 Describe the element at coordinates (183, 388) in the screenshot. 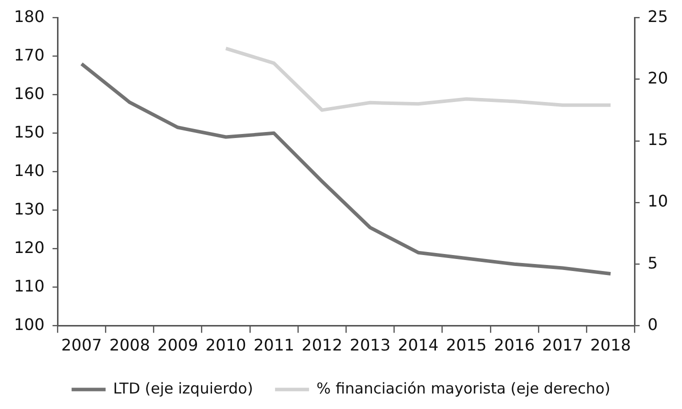

I see `legend-label: LTD (eje izquierdo)` at that location.